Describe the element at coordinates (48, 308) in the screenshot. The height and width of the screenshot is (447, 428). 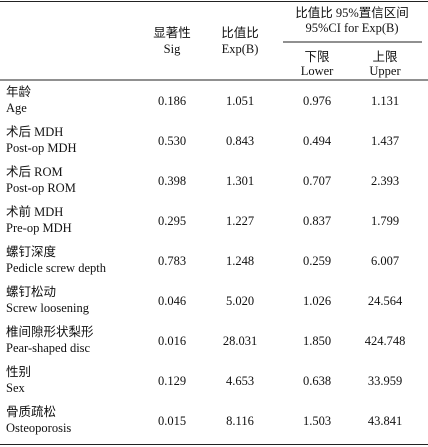
I see `row-label: Screw loosening` at that location.